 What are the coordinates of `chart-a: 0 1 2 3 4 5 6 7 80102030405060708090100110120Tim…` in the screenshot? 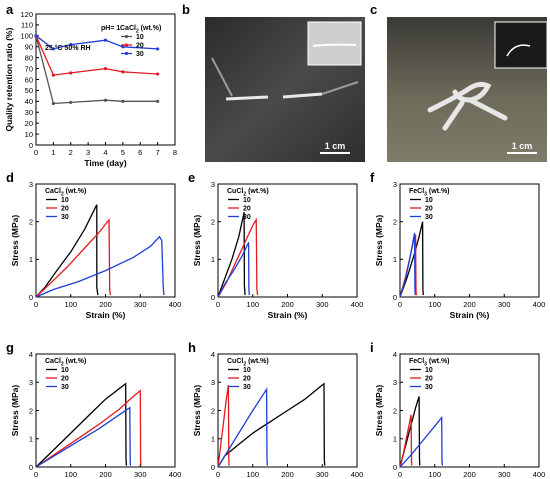 It's located at (90, 89).